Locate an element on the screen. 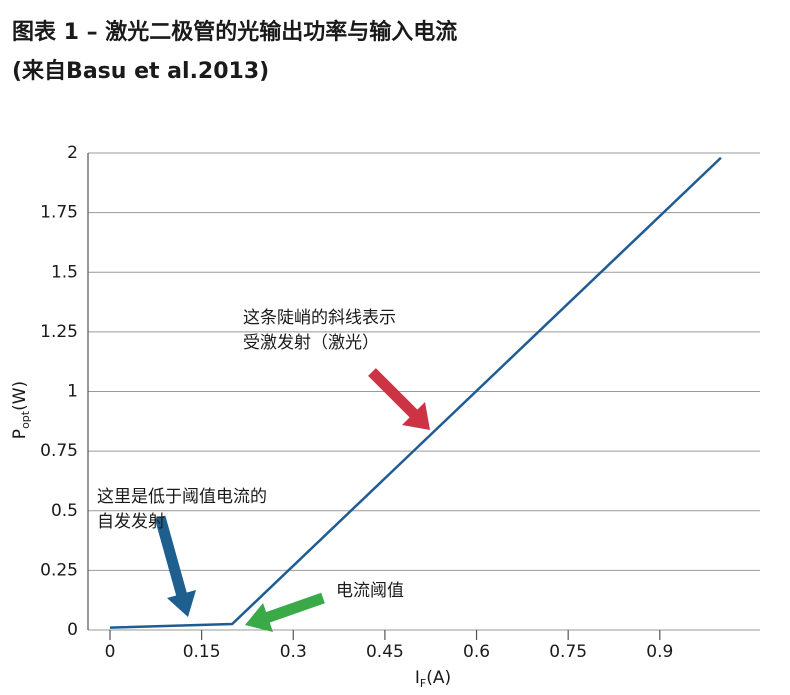 The height and width of the screenshot is (695, 790). x-tick-label: 0.9 is located at coordinates (659, 652).